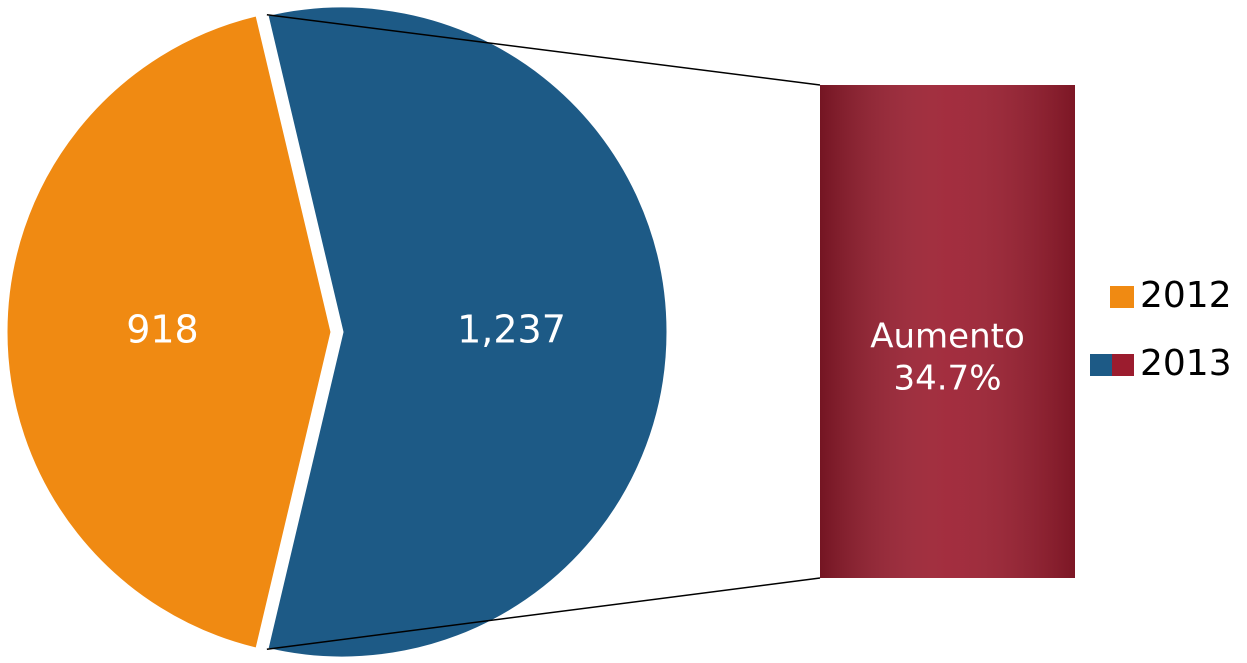  I want to click on legend-label: 2012, so click(1186, 295).